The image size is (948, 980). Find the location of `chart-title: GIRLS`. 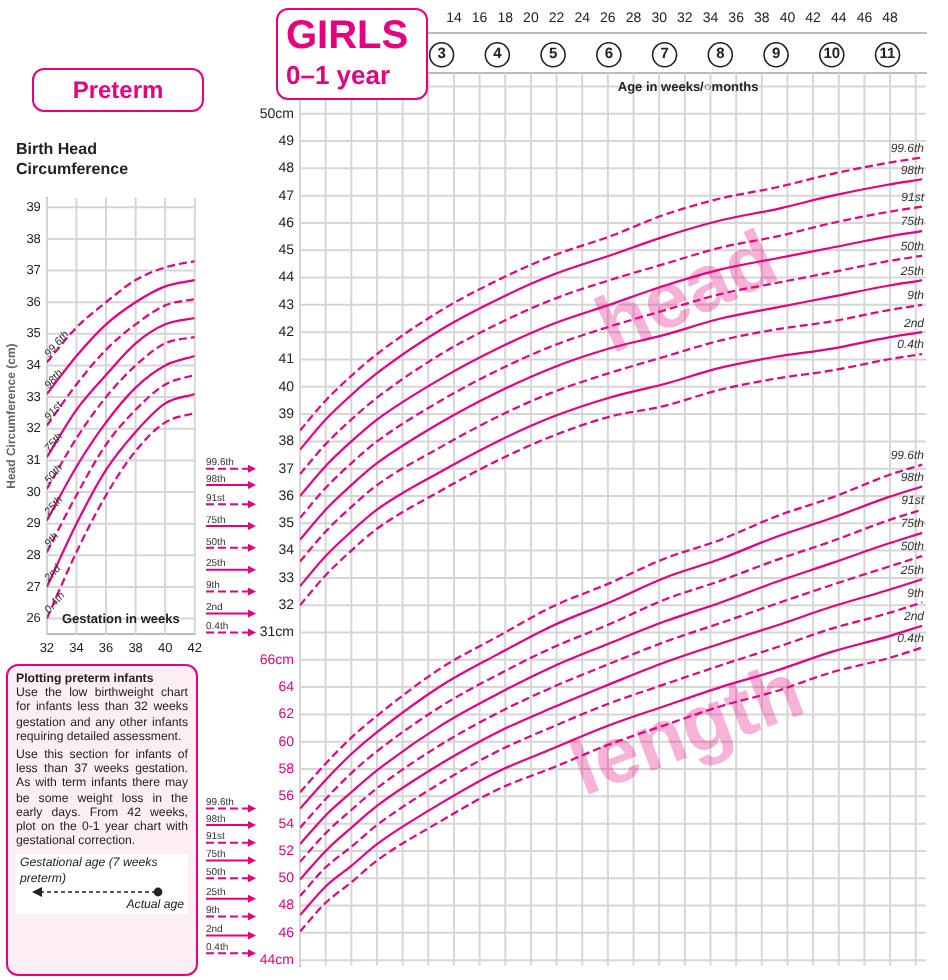

chart-title: GIRLS is located at coordinates (348, 37).